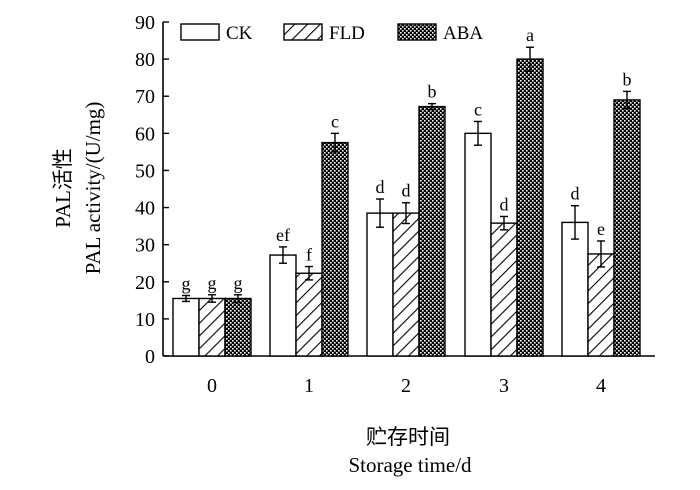 The image size is (700, 490). What do you see at coordinates (408, 437) in the screenshot?
I see `x-axis-title-cn: 贮存时间` at bounding box center [408, 437].